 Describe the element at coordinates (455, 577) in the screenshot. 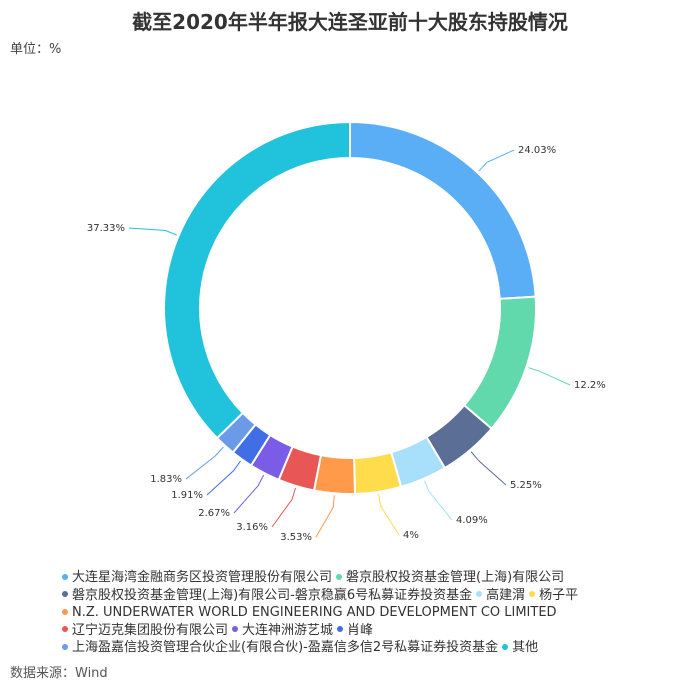

I see `legend-label: 磐京股权投资基金管理(上海)有限公司` at that location.